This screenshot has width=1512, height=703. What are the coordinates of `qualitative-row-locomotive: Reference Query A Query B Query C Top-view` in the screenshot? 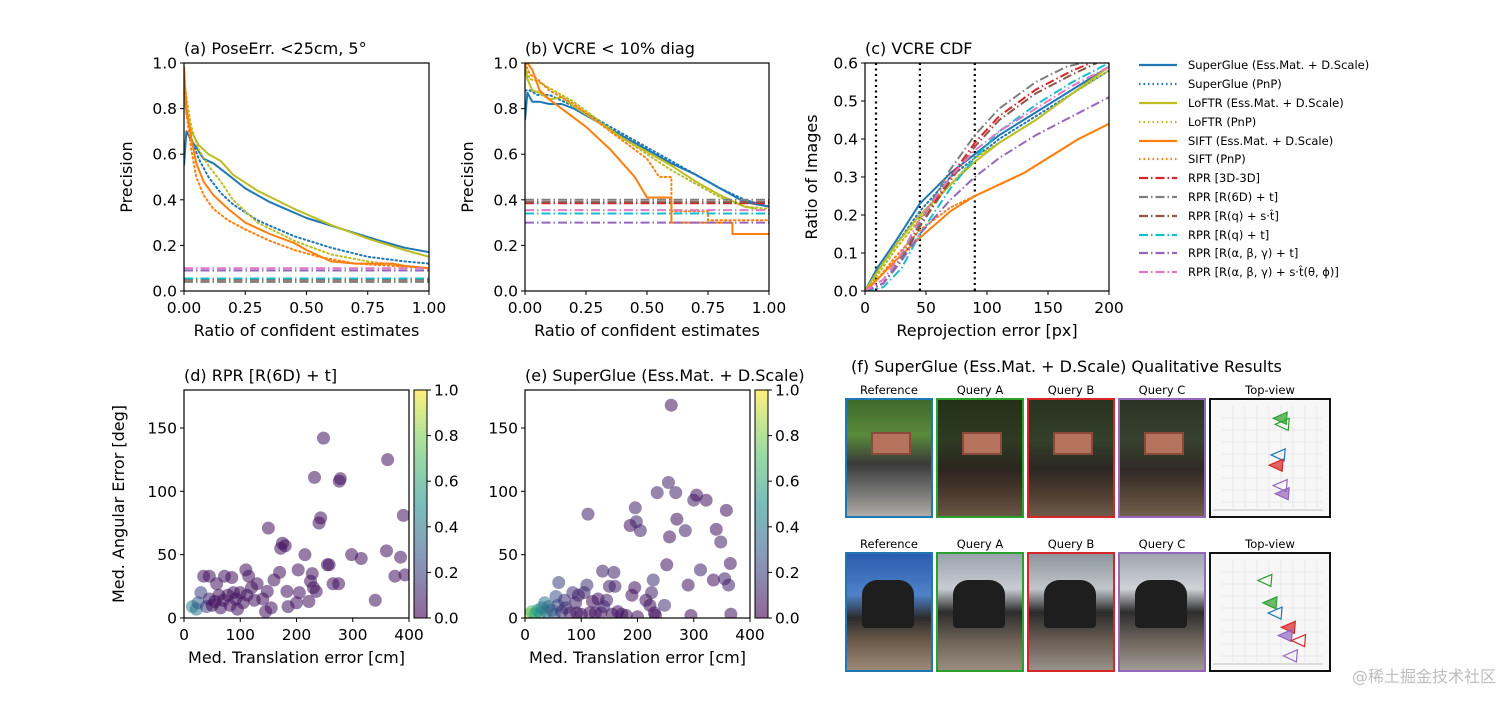 It's located at (1088, 604).